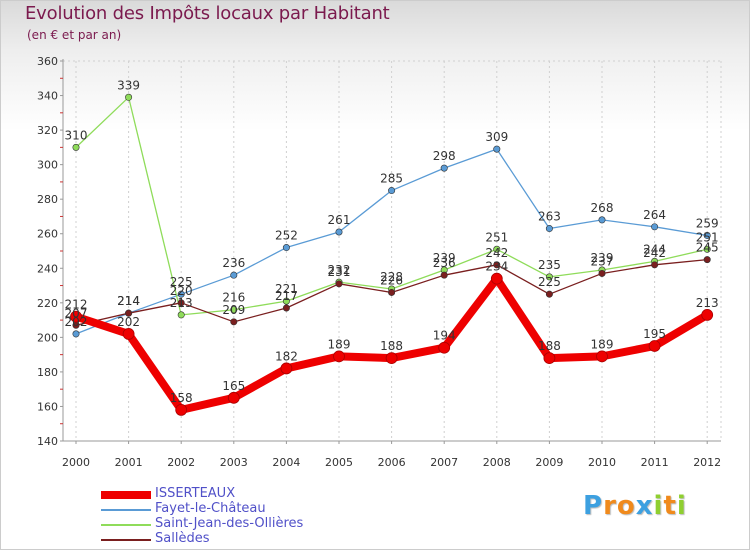 The image size is (750, 550). What do you see at coordinates (76, 135) in the screenshot?
I see `data-label-saint-jean-des-olli-res-2000: 310` at bounding box center [76, 135].